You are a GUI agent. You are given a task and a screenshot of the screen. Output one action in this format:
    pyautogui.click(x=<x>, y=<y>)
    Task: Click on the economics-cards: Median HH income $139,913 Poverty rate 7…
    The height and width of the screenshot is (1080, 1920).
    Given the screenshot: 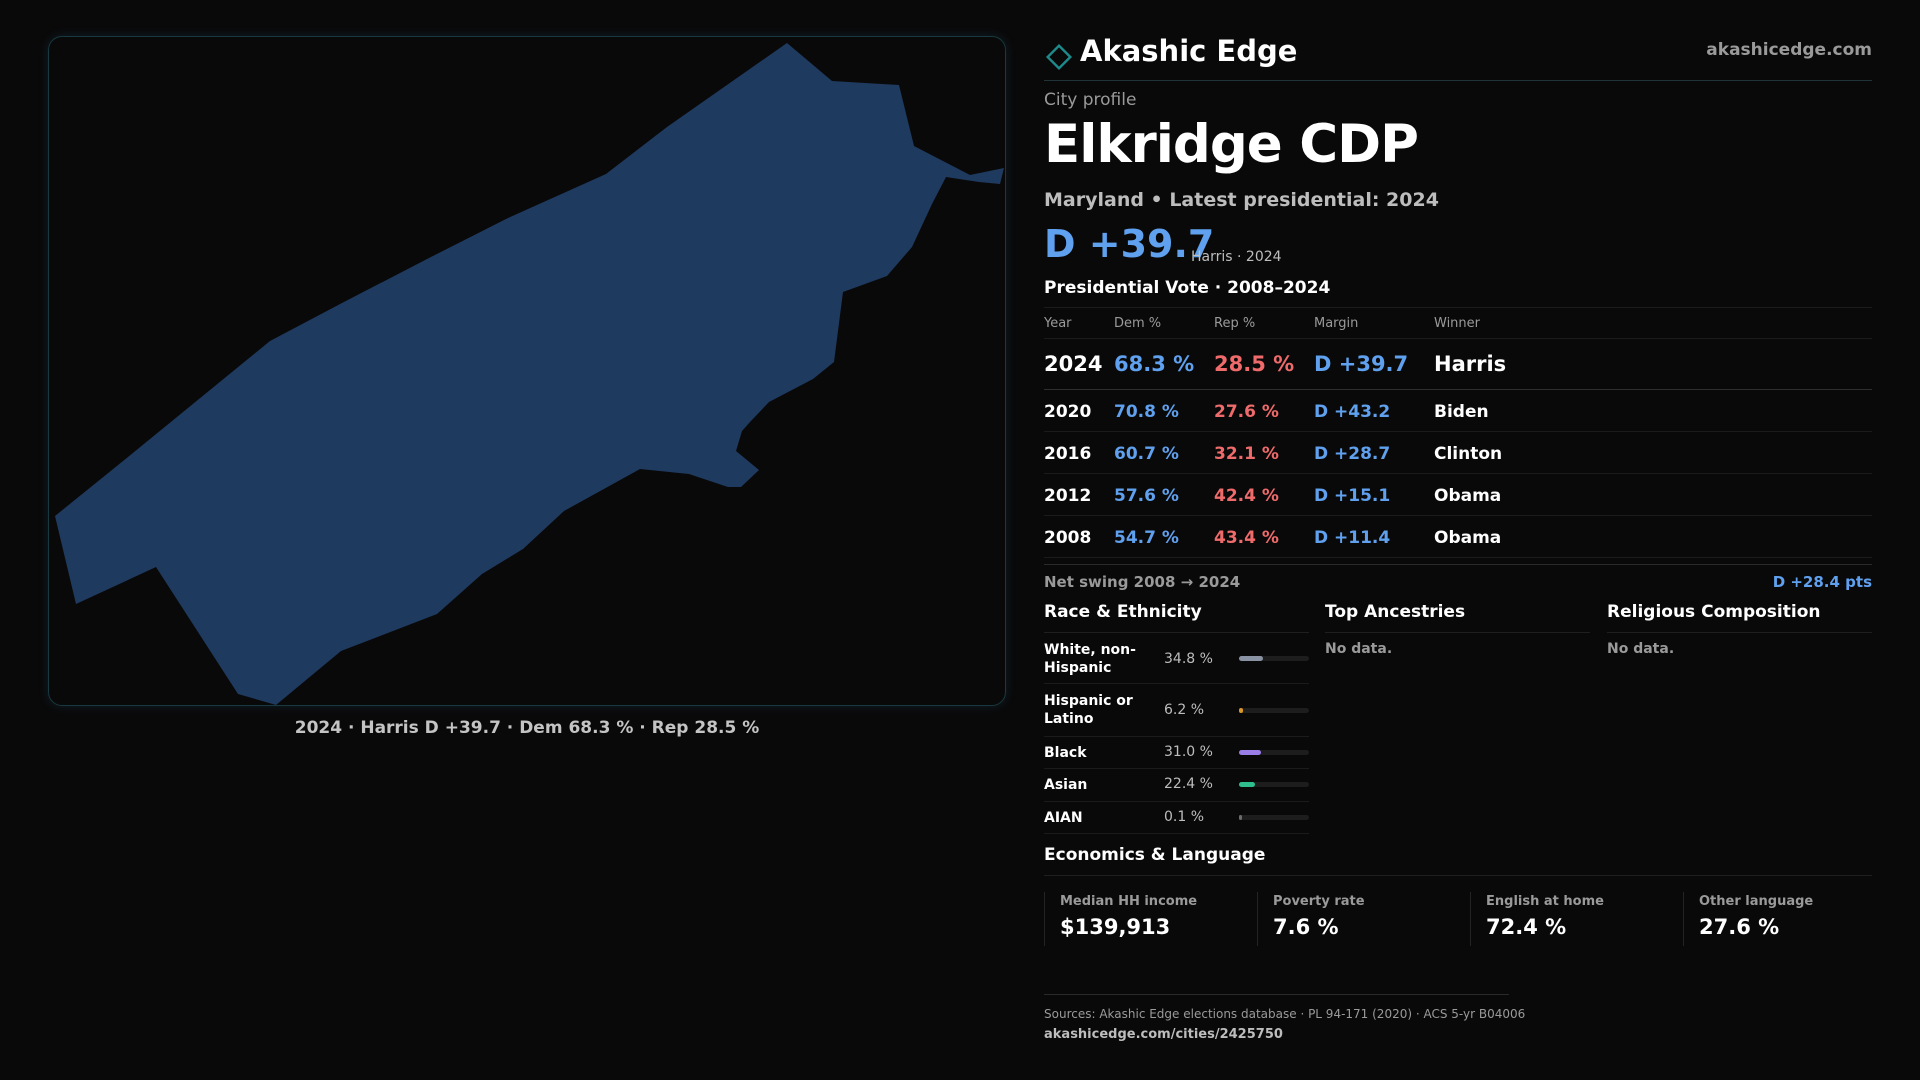 What is the action you would take?
    pyautogui.click(x=1458, y=919)
    